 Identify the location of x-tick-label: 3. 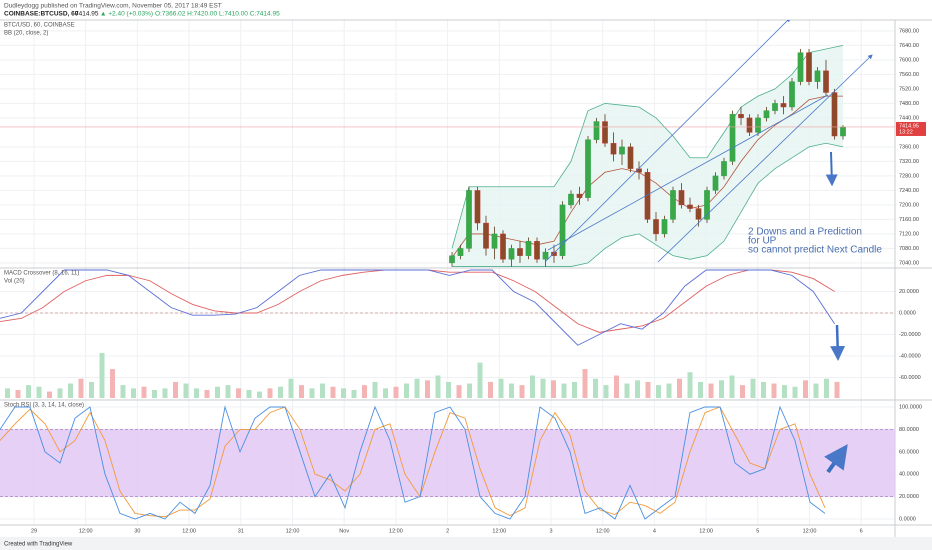
(550, 531).